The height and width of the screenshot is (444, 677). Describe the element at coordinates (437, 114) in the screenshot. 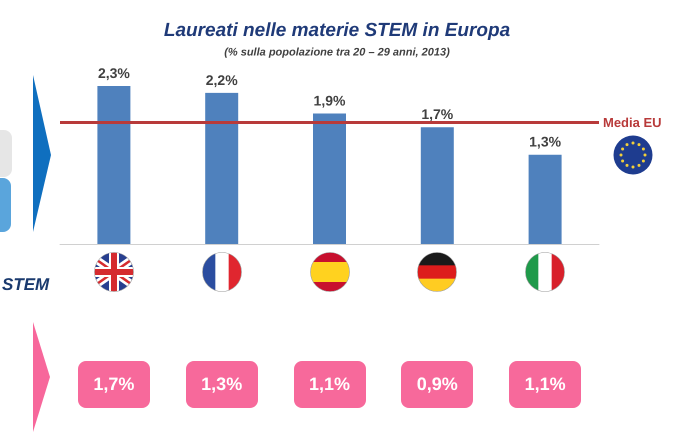

I see `data-label: 1,7%` at that location.